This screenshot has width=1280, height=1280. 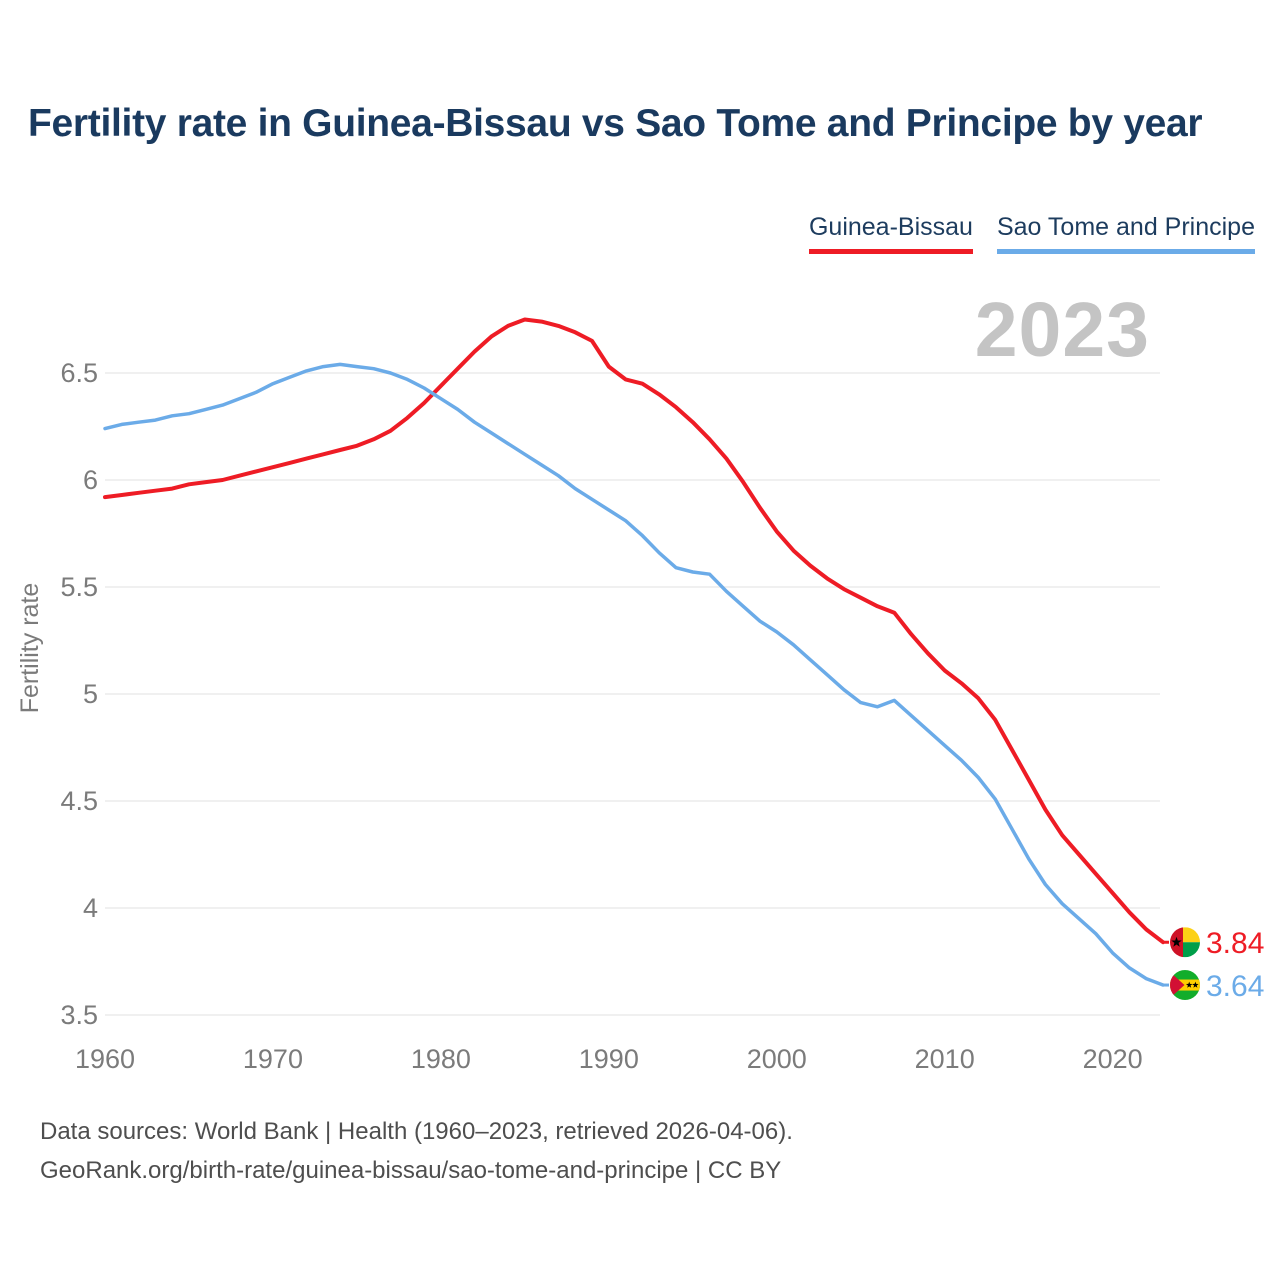 I want to click on x-tick-label: 1960, so click(x=105, y=1059).